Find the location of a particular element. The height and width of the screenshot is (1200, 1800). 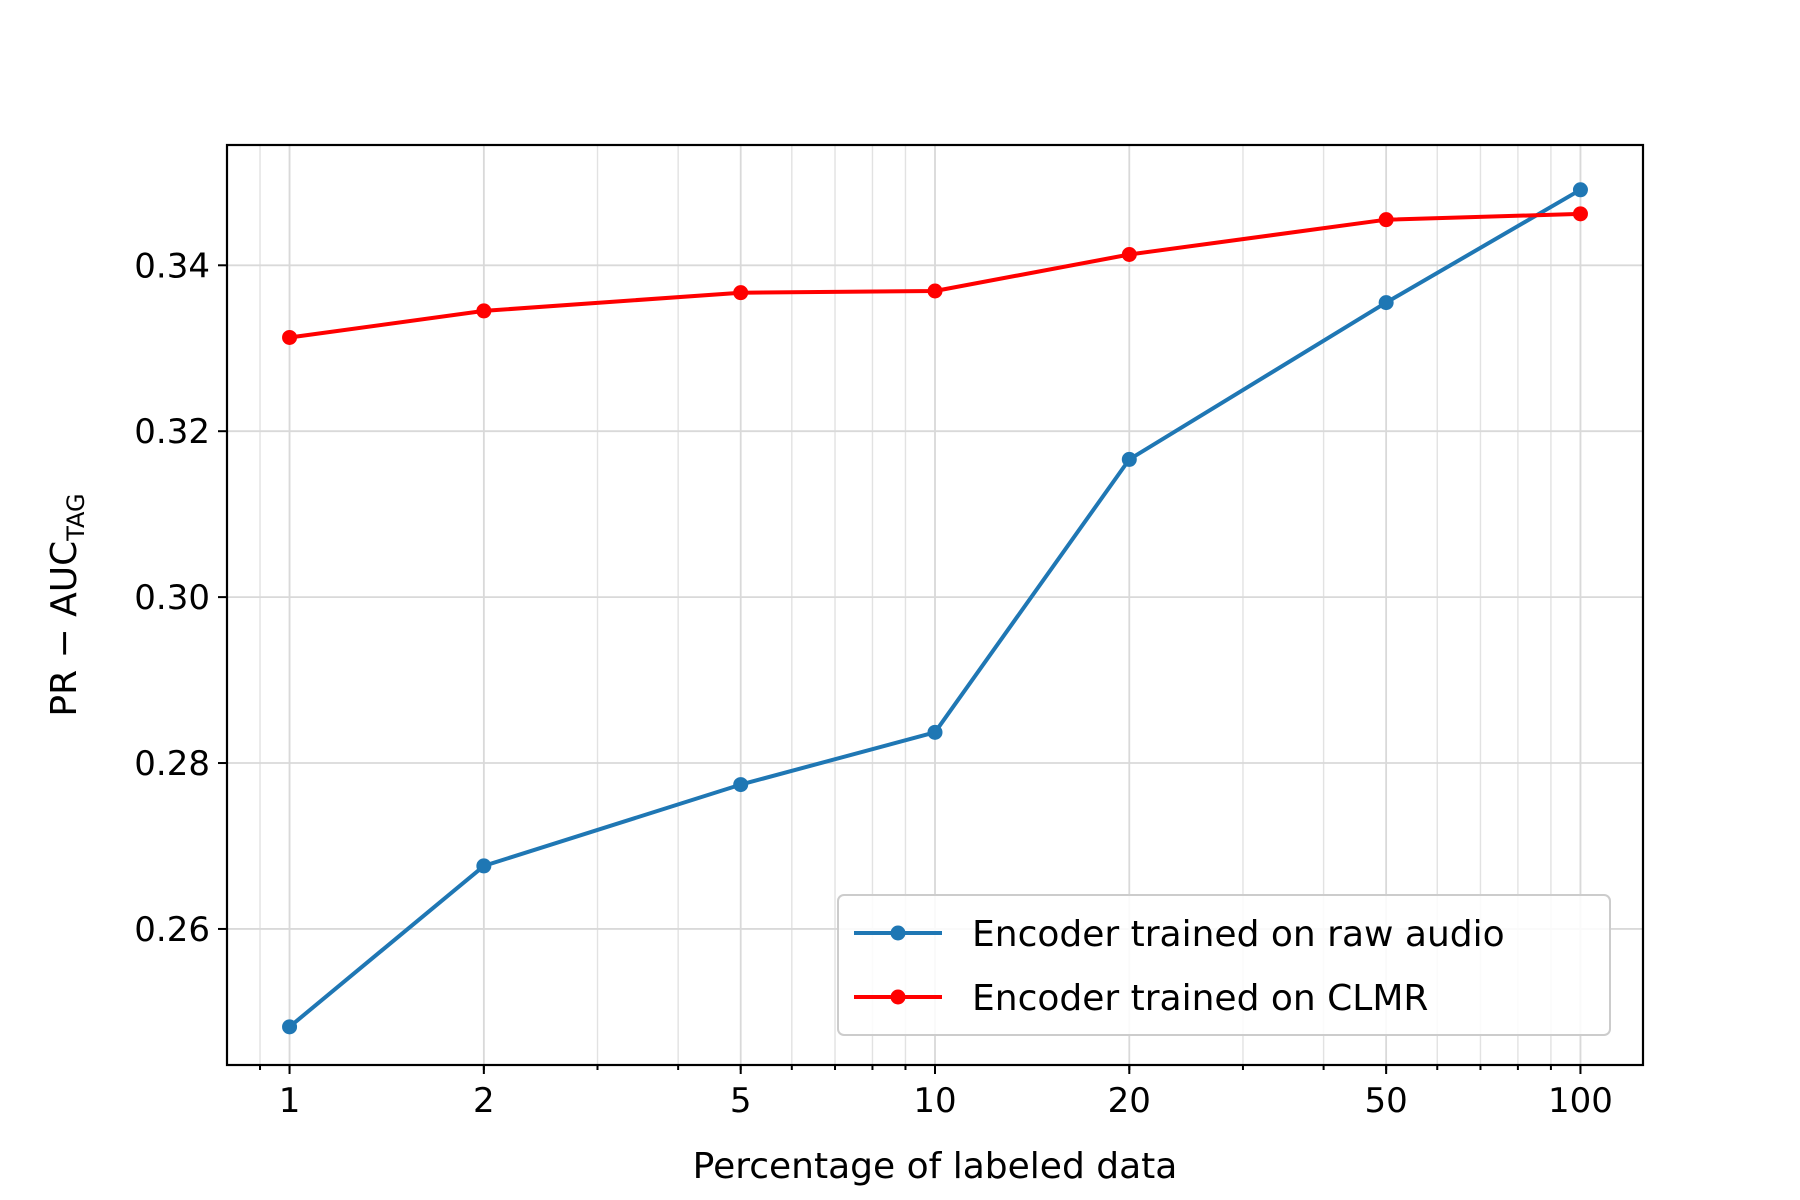

y-tick-label: 0.26 is located at coordinates (172, 930).